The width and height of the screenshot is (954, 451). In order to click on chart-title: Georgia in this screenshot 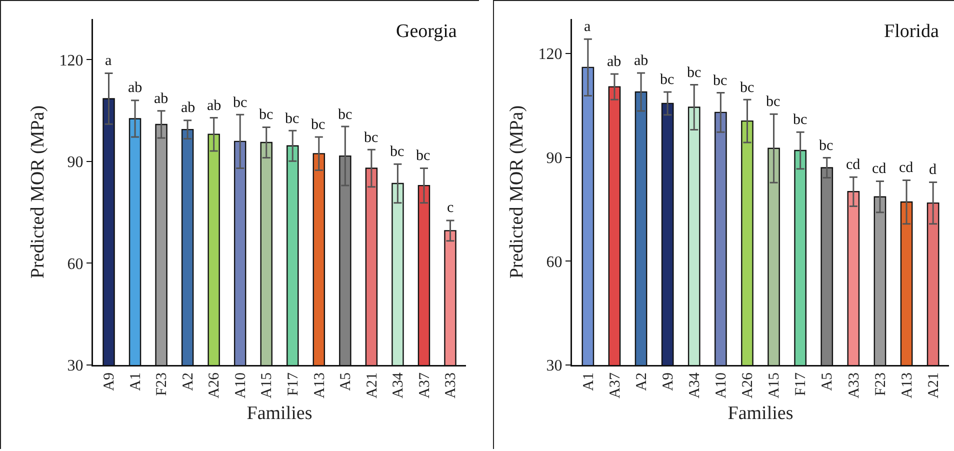, I will do `click(427, 31)`.